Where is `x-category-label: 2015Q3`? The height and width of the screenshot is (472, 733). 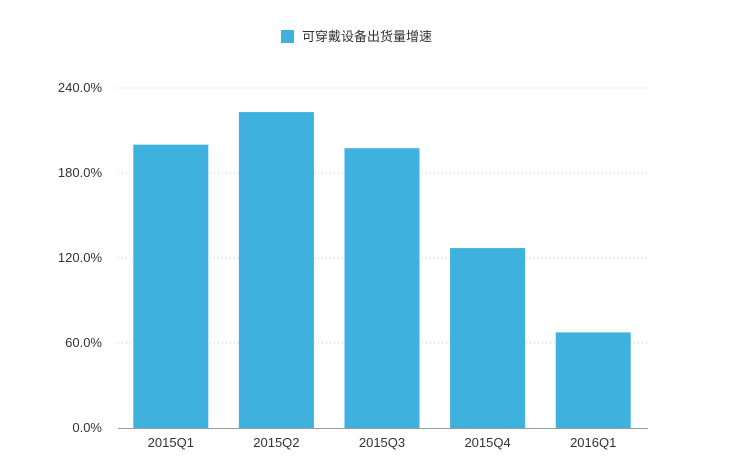
x-category-label: 2015Q3 is located at coordinates (382, 442).